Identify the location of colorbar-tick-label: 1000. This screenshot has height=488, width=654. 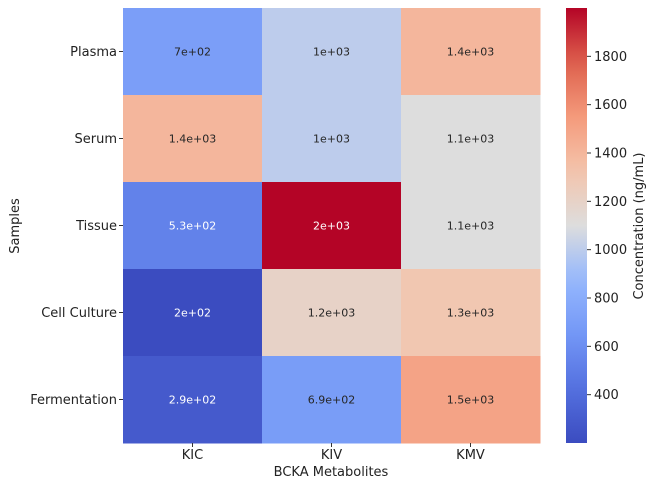
(610, 250).